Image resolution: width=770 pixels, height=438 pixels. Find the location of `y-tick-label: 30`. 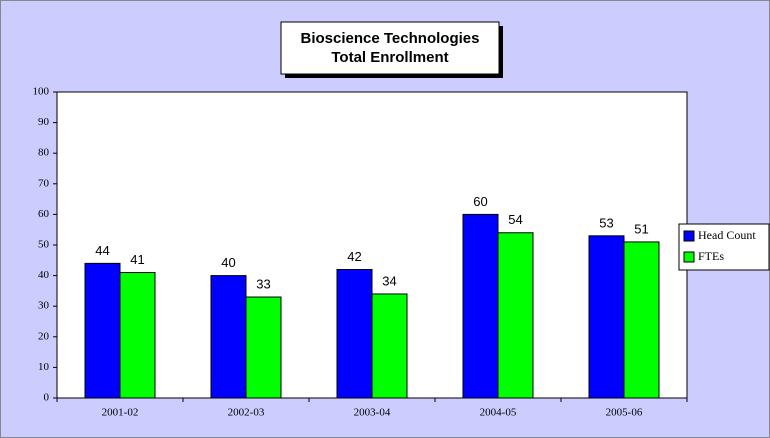

y-tick-label: 30 is located at coordinates (44, 306).